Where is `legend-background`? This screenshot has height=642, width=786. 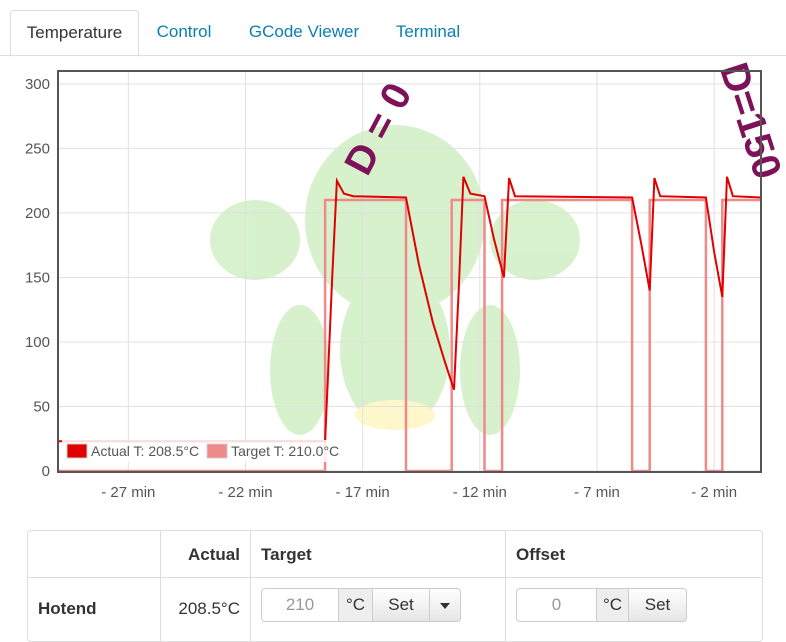
legend-background is located at coordinates (203, 451).